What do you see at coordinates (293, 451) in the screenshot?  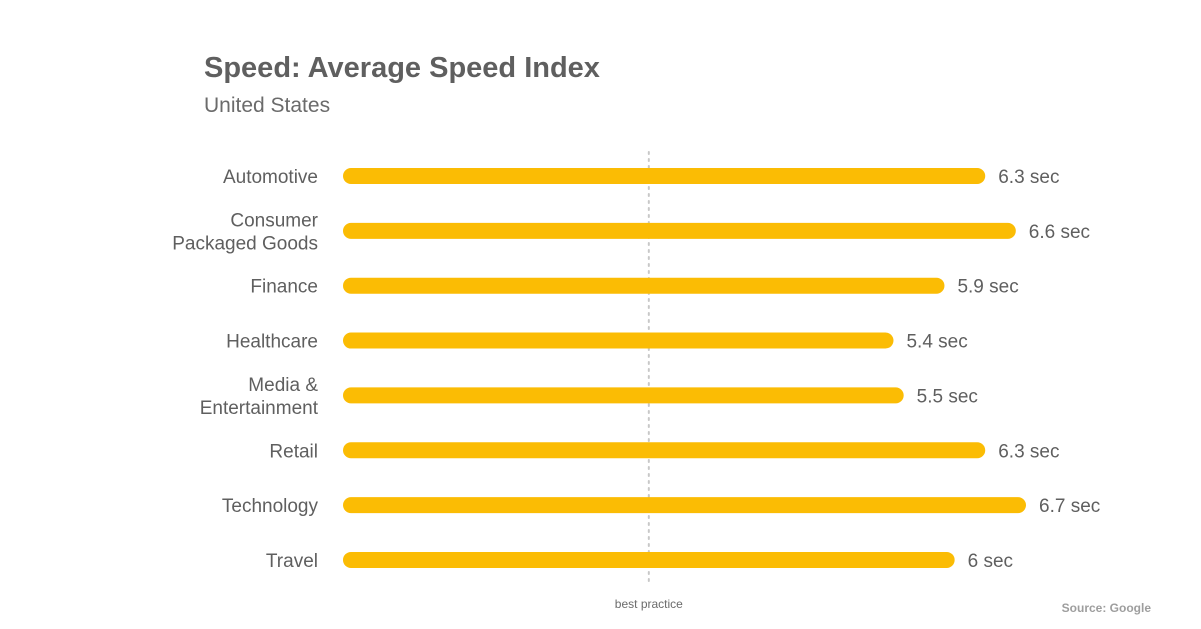 I see `category-label: Retail` at bounding box center [293, 451].